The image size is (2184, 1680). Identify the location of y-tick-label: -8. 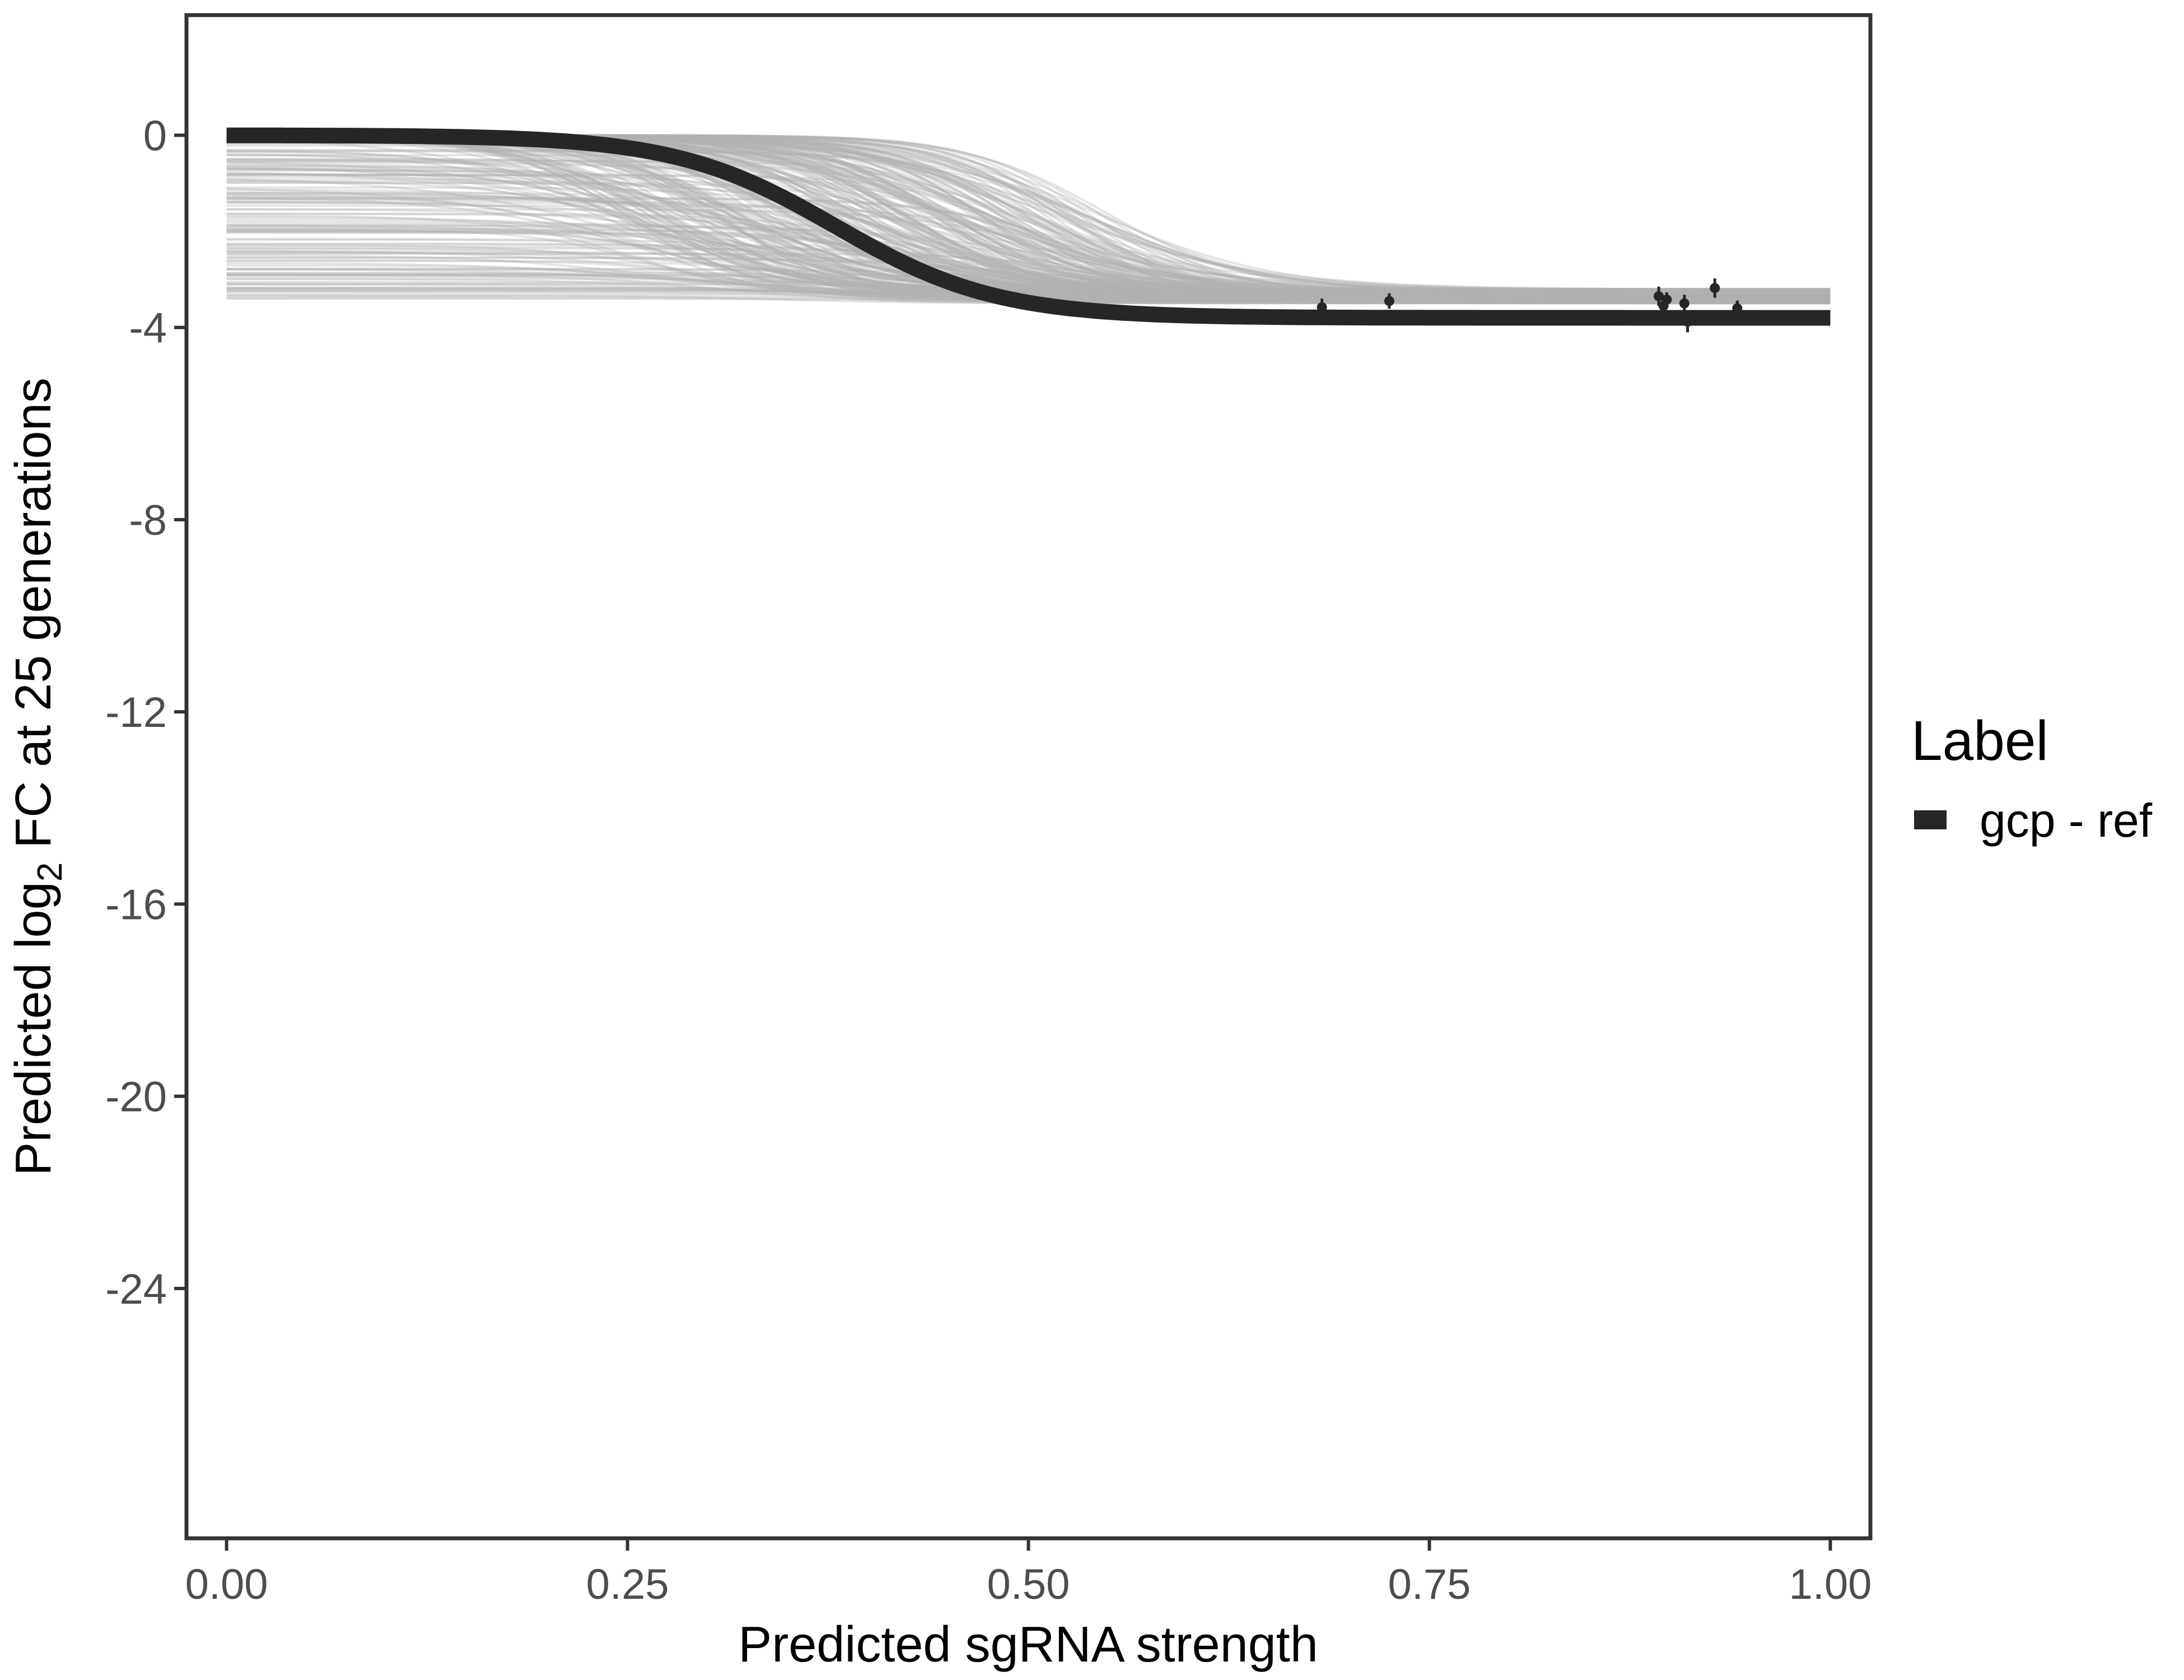
(148, 521).